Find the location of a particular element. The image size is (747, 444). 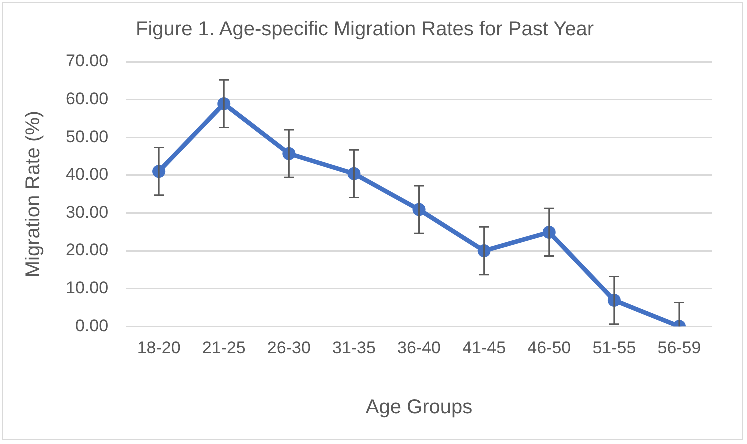

y-axis-title: Migration Rate (%) is located at coordinates (33, 194).